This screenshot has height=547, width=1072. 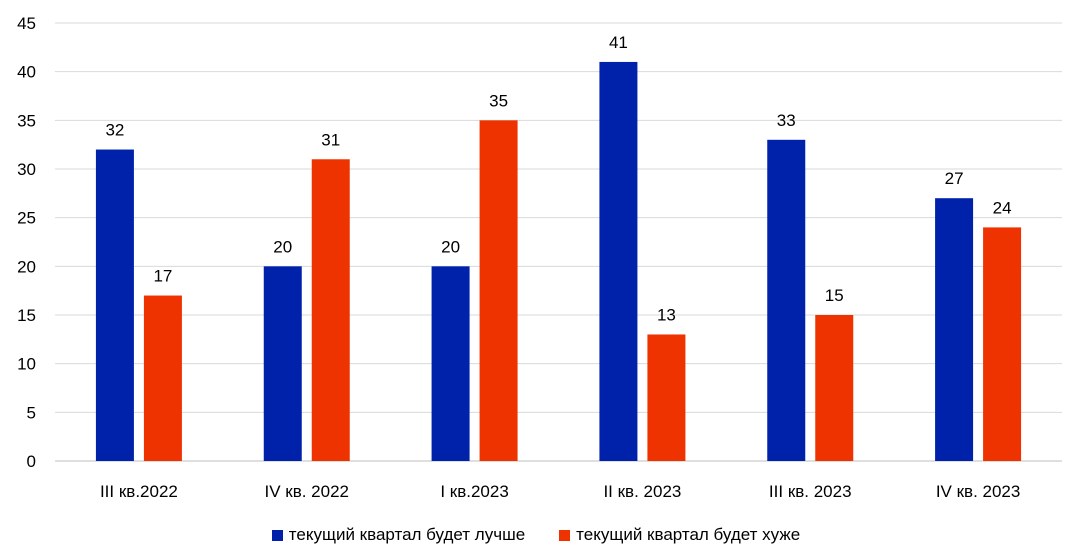 What do you see at coordinates (26, 266) in the screenshot?
I see `y-tick-label: 20` at bounding box center [26, 266].